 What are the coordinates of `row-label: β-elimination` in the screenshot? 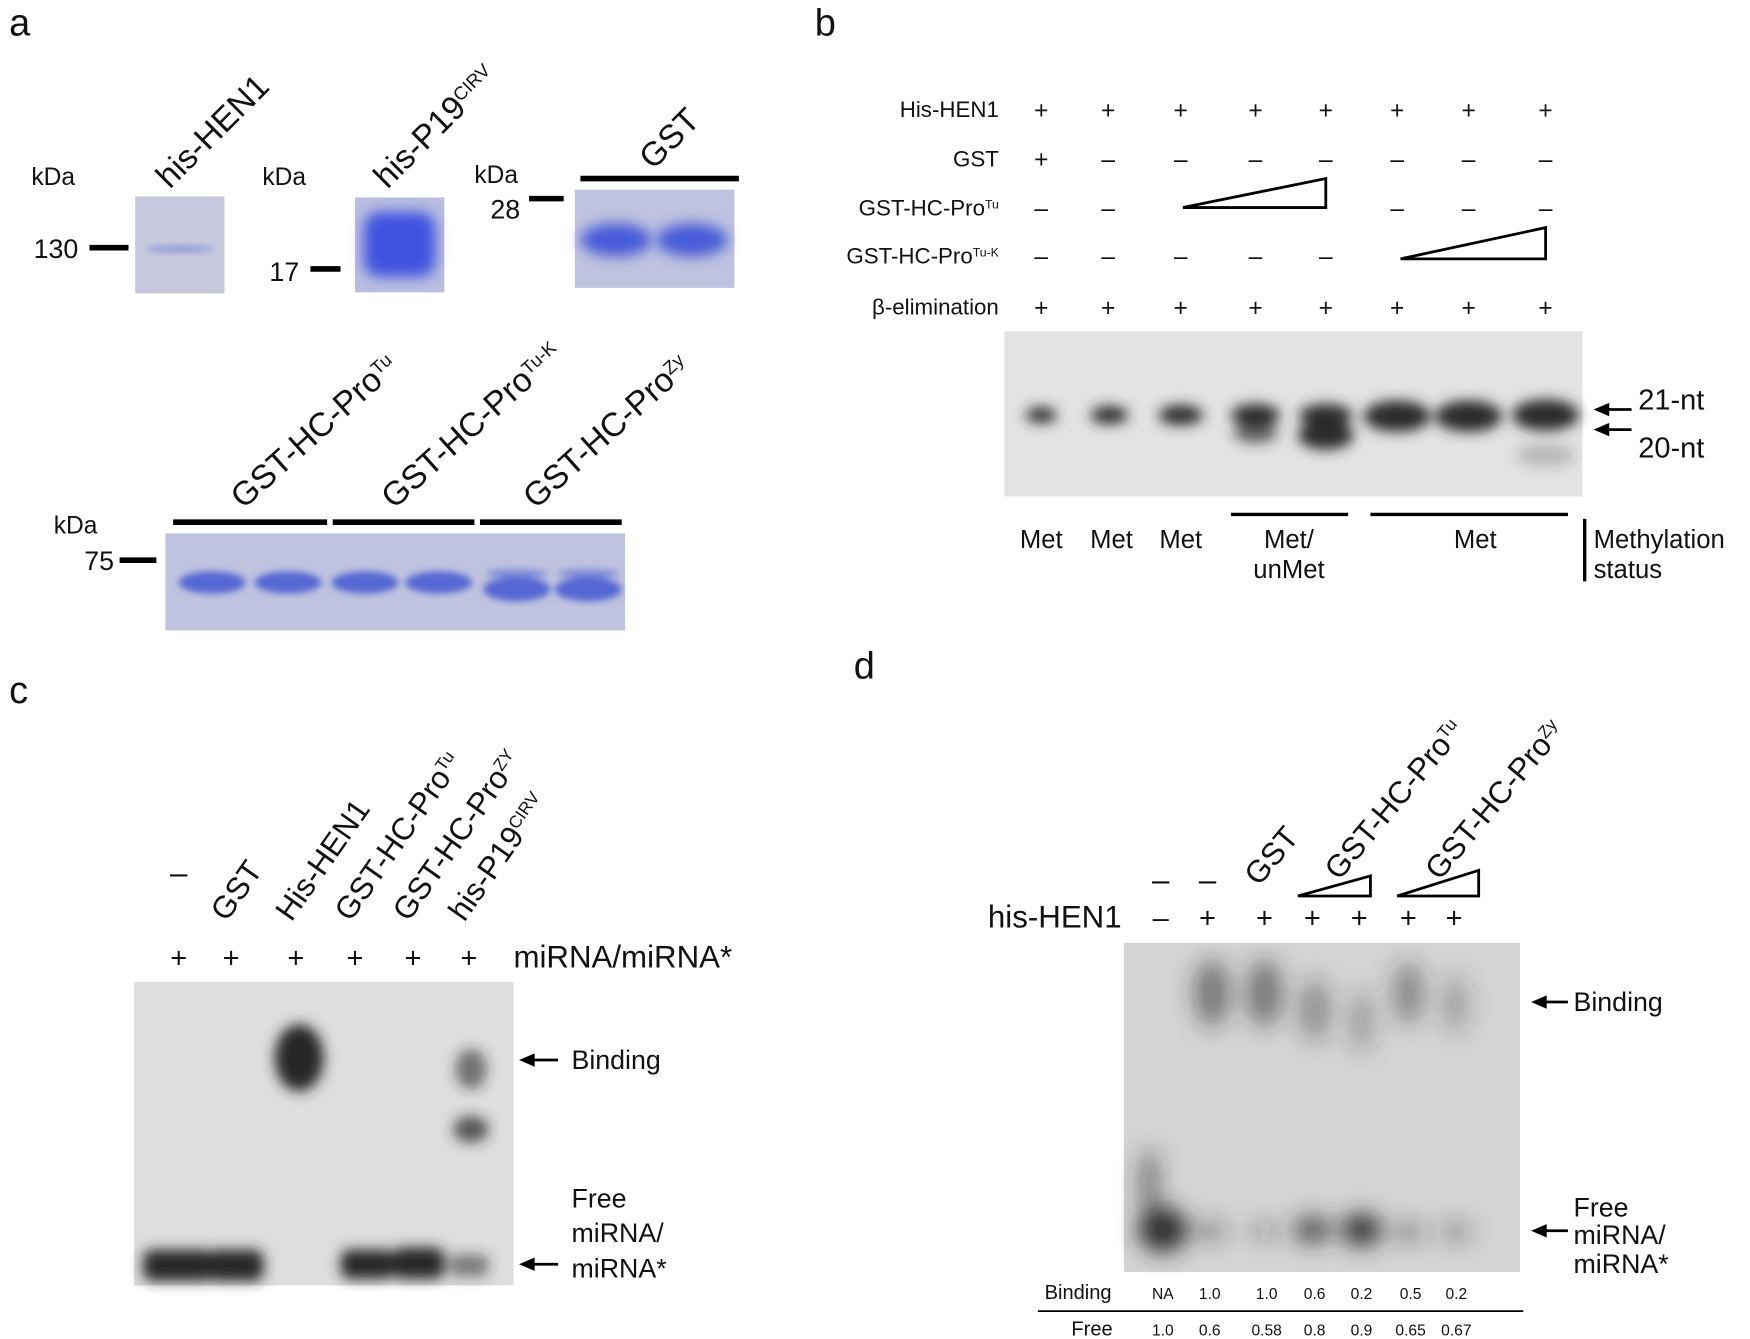 It's located at (935, 307).